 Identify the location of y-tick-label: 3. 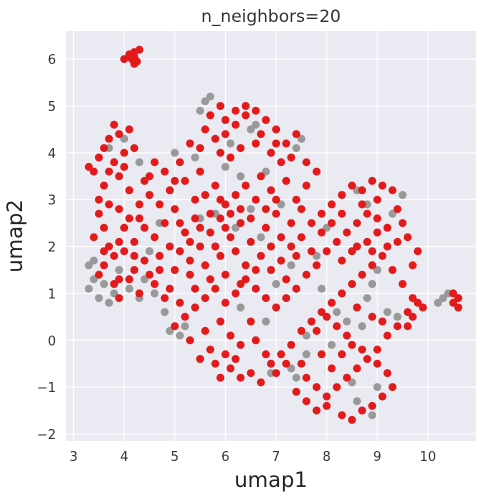
(52, 201).